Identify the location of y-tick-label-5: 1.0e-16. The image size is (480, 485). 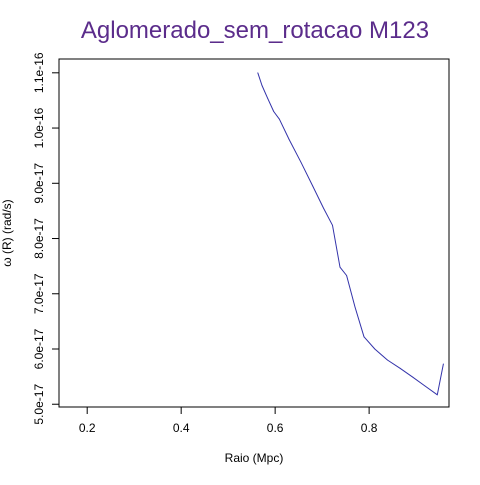
(39, 127).